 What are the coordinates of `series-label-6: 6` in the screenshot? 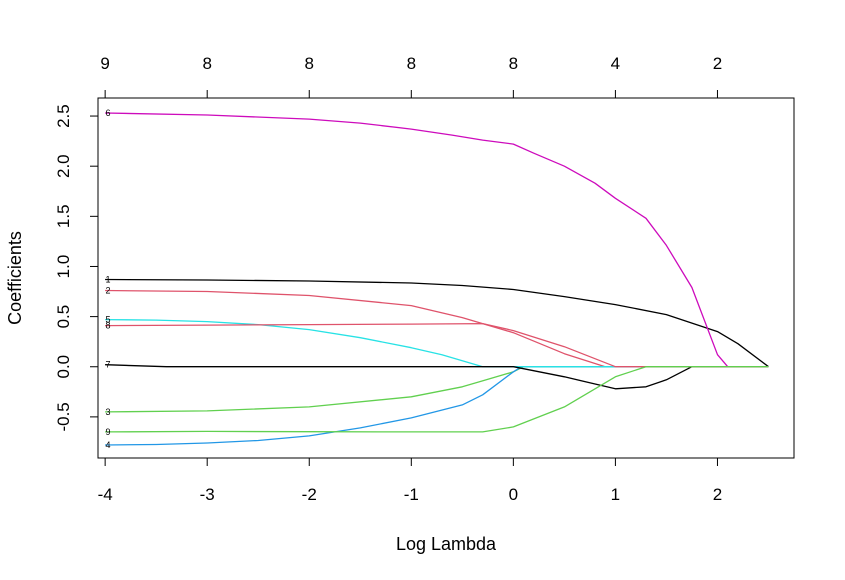 It's located at (107, 113).